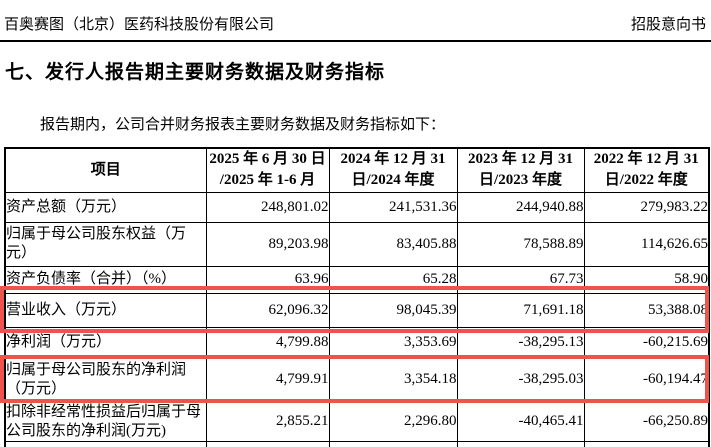 This screenshot has height=447, width=711. I want to click on value-cell: 244,940.88, so click(520, 207).